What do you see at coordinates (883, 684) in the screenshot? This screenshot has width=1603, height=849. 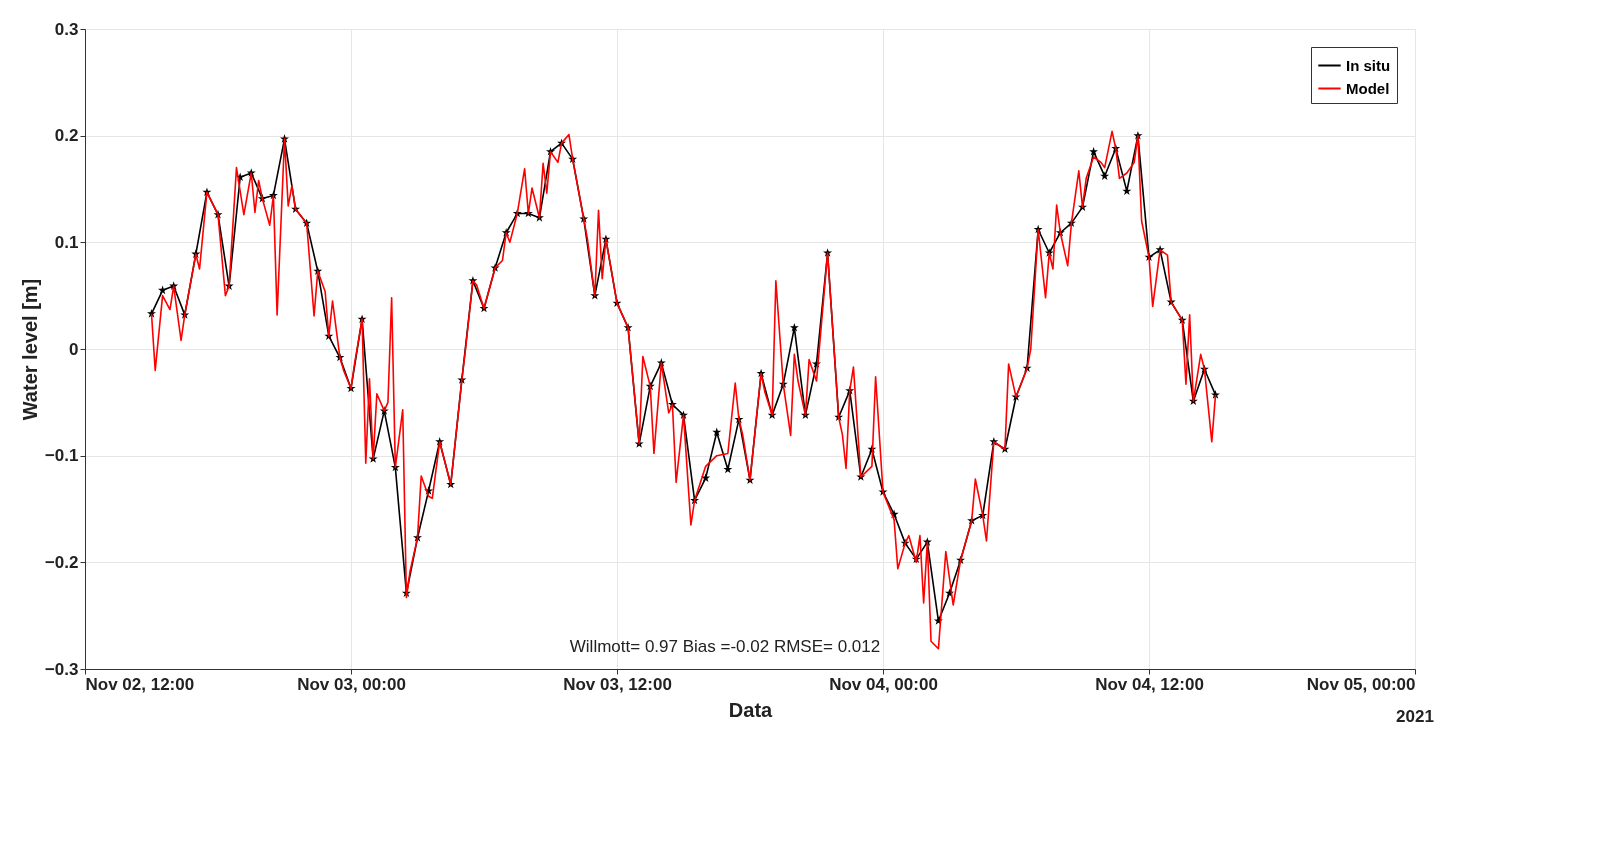 I see `x-tick-label: Nov 04, 00:00` at bounding box center [883, 684].